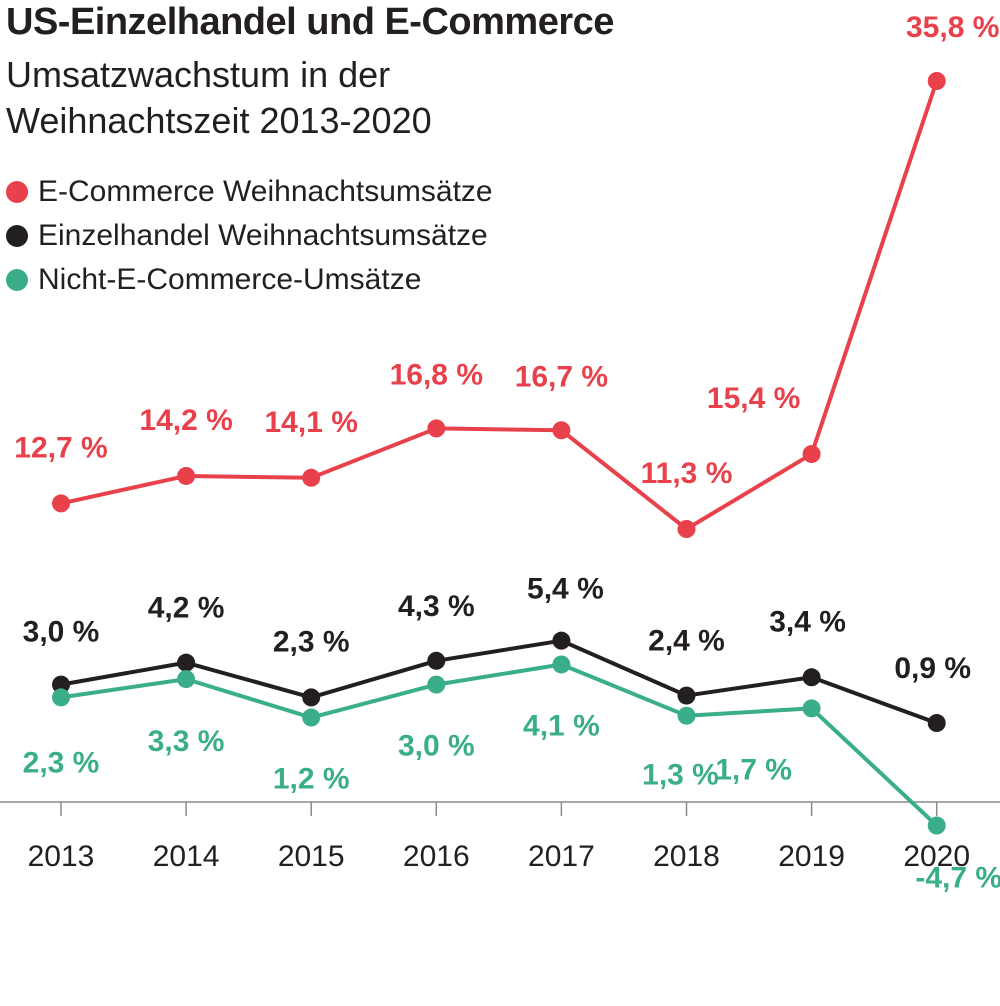 This screenshot has height=1006, width=1000. What do you see at coordinates (807, 621) in the screenshot?
I see `data-label: 3,4 %` at bounding box center [807, 621].